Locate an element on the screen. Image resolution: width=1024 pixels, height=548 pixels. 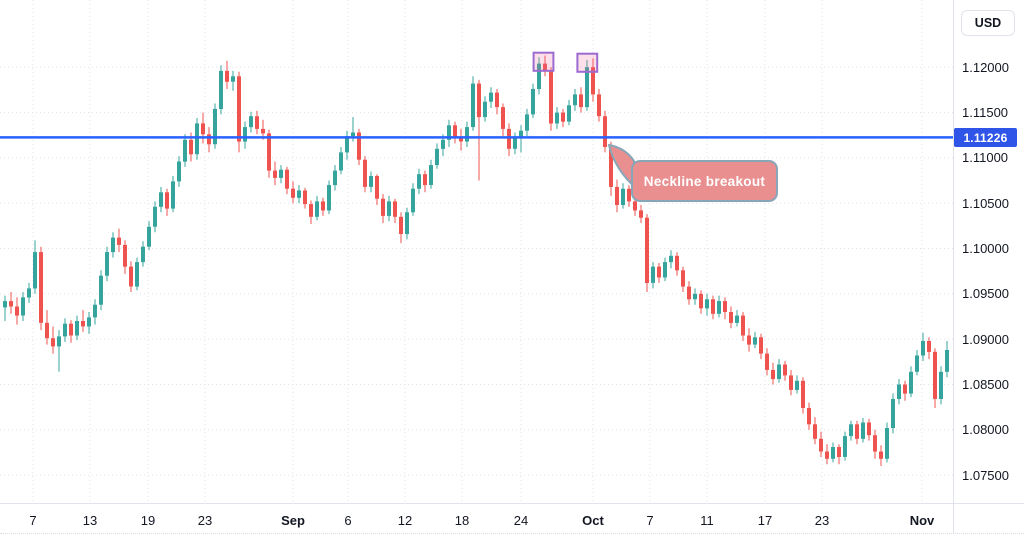
x-axis-label: 18 is located at coordinates (462, 520).